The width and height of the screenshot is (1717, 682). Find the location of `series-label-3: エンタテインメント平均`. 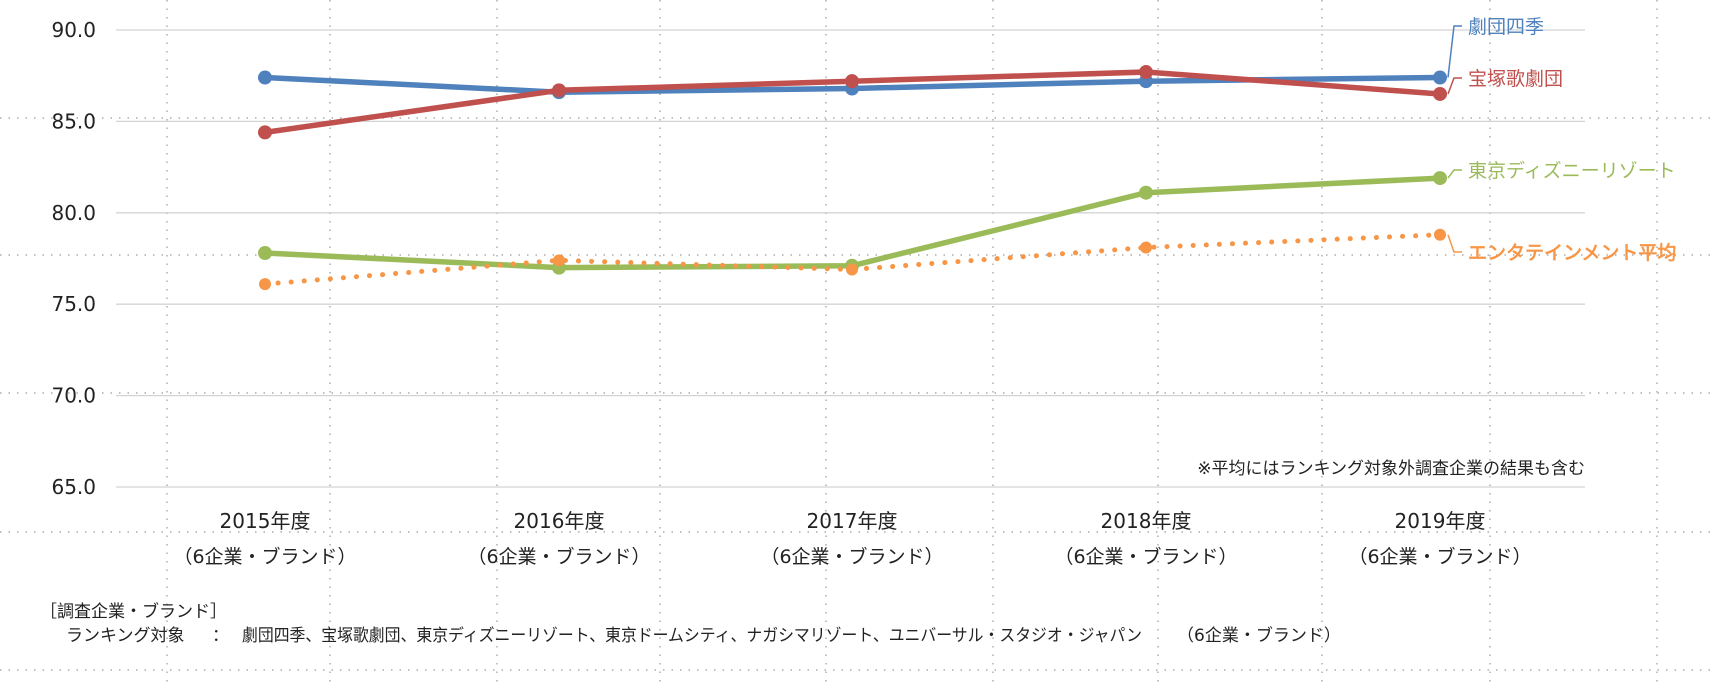

series-label-3: エンタテインメント平均 is located at coordinates (1572, 252).